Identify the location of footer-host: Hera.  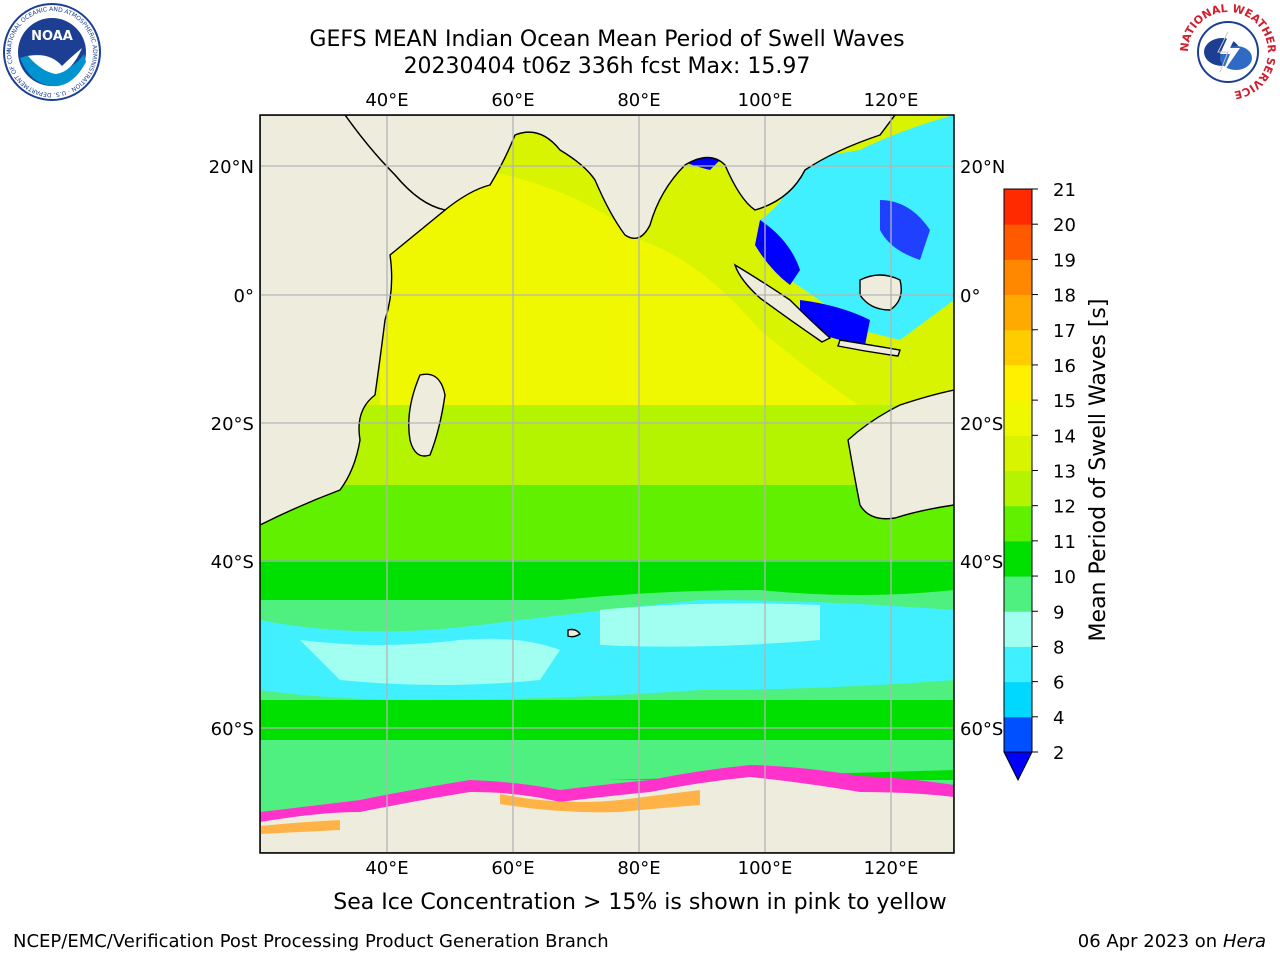
(1244, 941).